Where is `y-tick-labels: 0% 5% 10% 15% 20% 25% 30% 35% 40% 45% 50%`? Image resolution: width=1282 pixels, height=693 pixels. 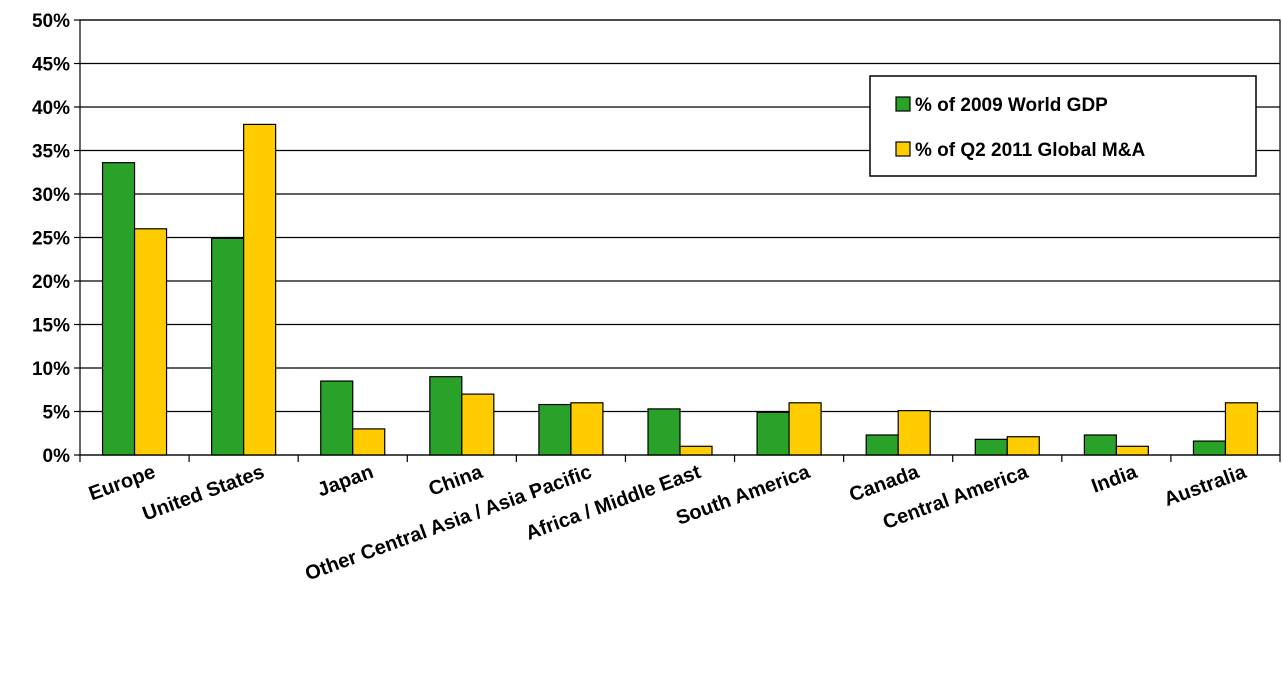 y-tick-labels: 0% 5% 10% 15% 20% 25% 30% 35% 40% 45% 50% is located at coordinates (51, 239).